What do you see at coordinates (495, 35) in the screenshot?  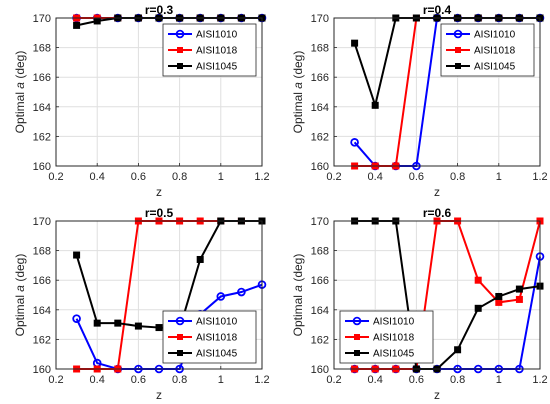 I see `legend-label: AISI1010` at bounding box center [495, 35].